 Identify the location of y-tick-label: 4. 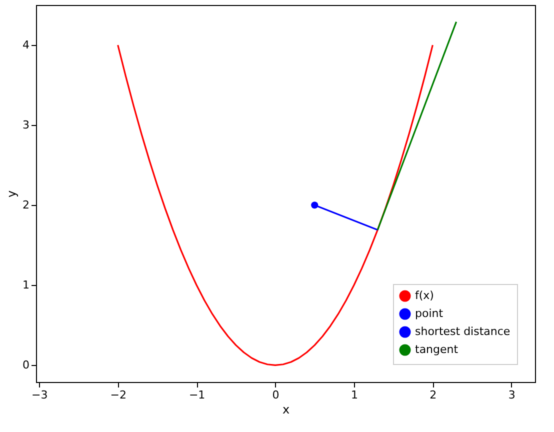
(26, 45).